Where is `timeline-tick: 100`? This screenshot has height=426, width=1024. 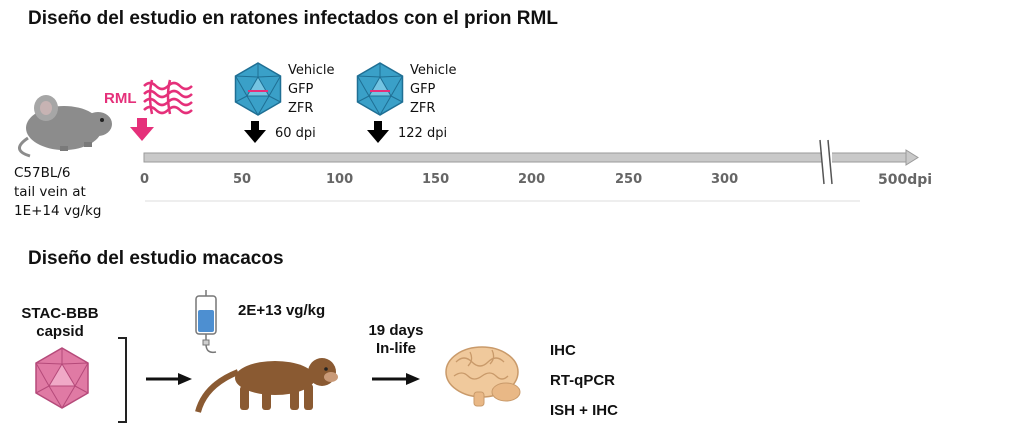 timeline-tick: 100 is located at coordinates (340, 179).